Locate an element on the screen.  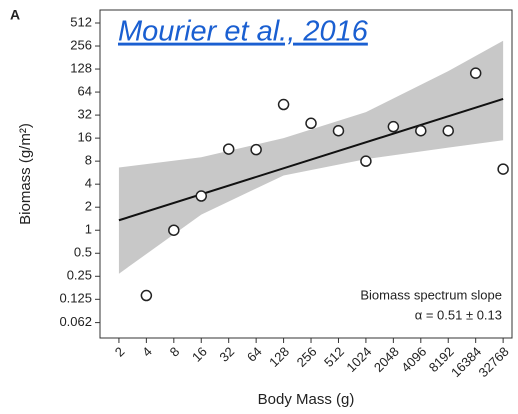
y-tick-label: 64 is located at coordinates (85, 91).